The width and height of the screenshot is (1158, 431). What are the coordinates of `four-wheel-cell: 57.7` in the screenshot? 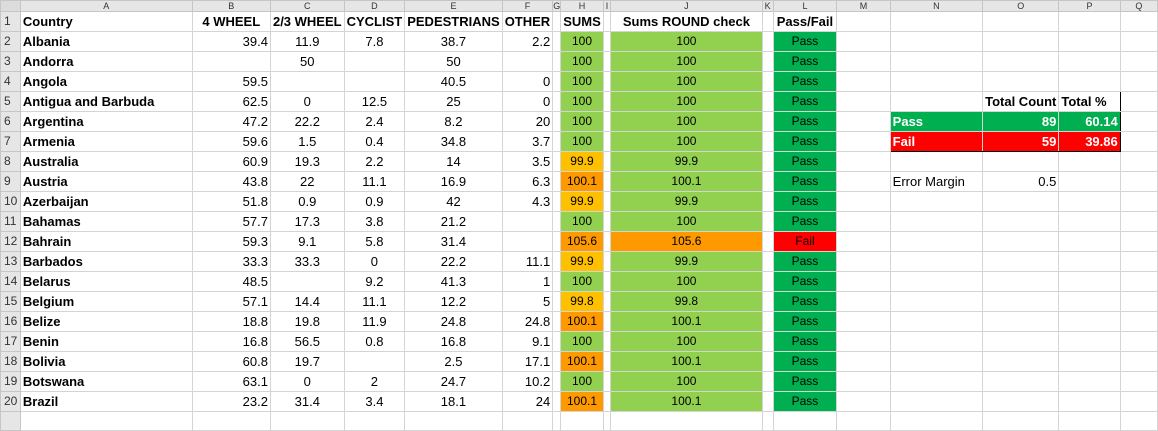 It's located at (231, 221).